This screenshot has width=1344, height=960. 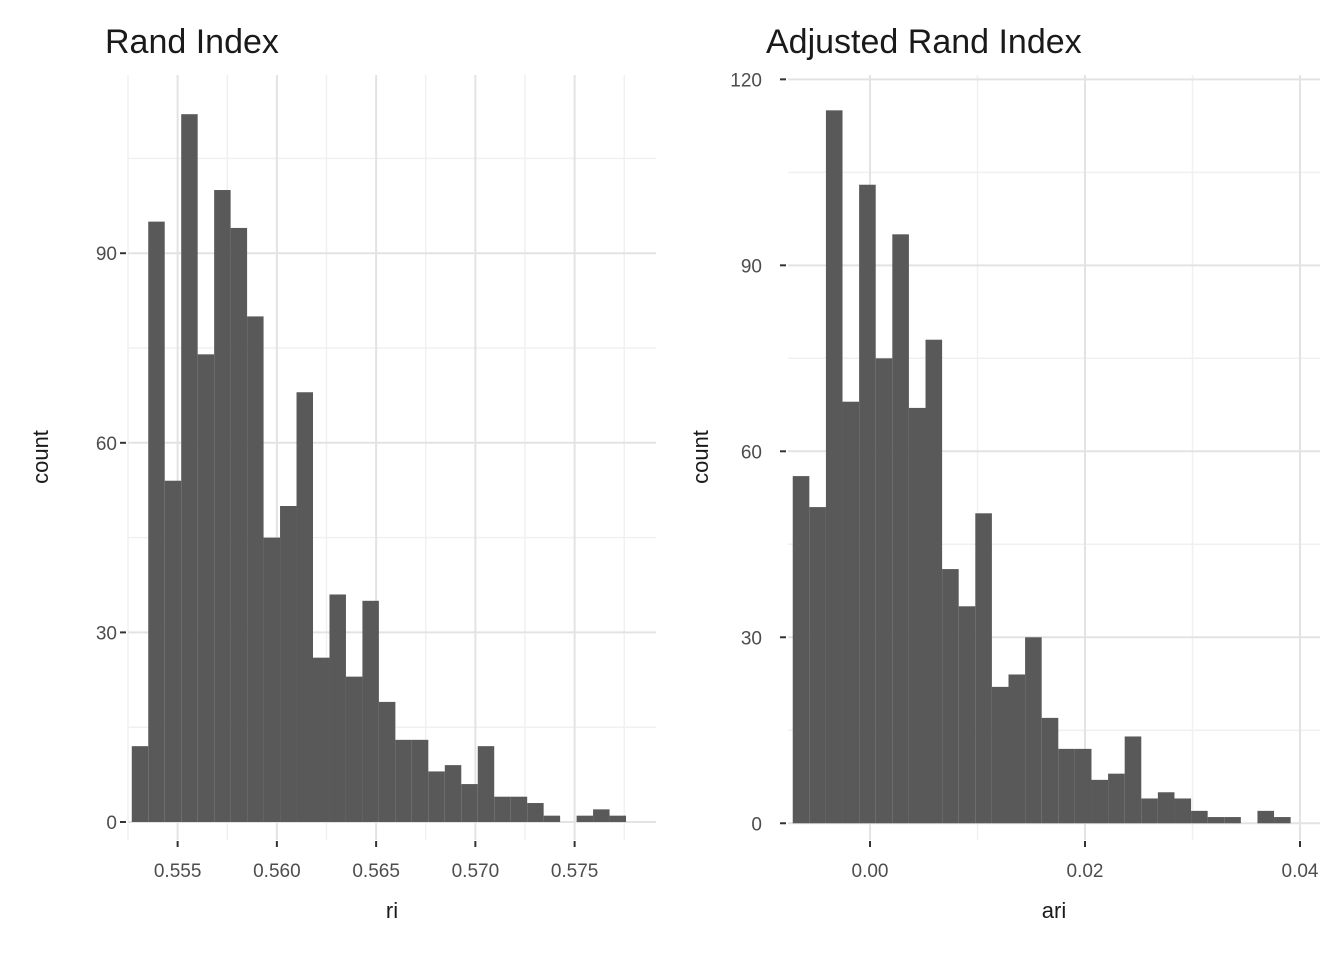 I want to click on x-tick-label: 0.00, so click(x=870, y=871).